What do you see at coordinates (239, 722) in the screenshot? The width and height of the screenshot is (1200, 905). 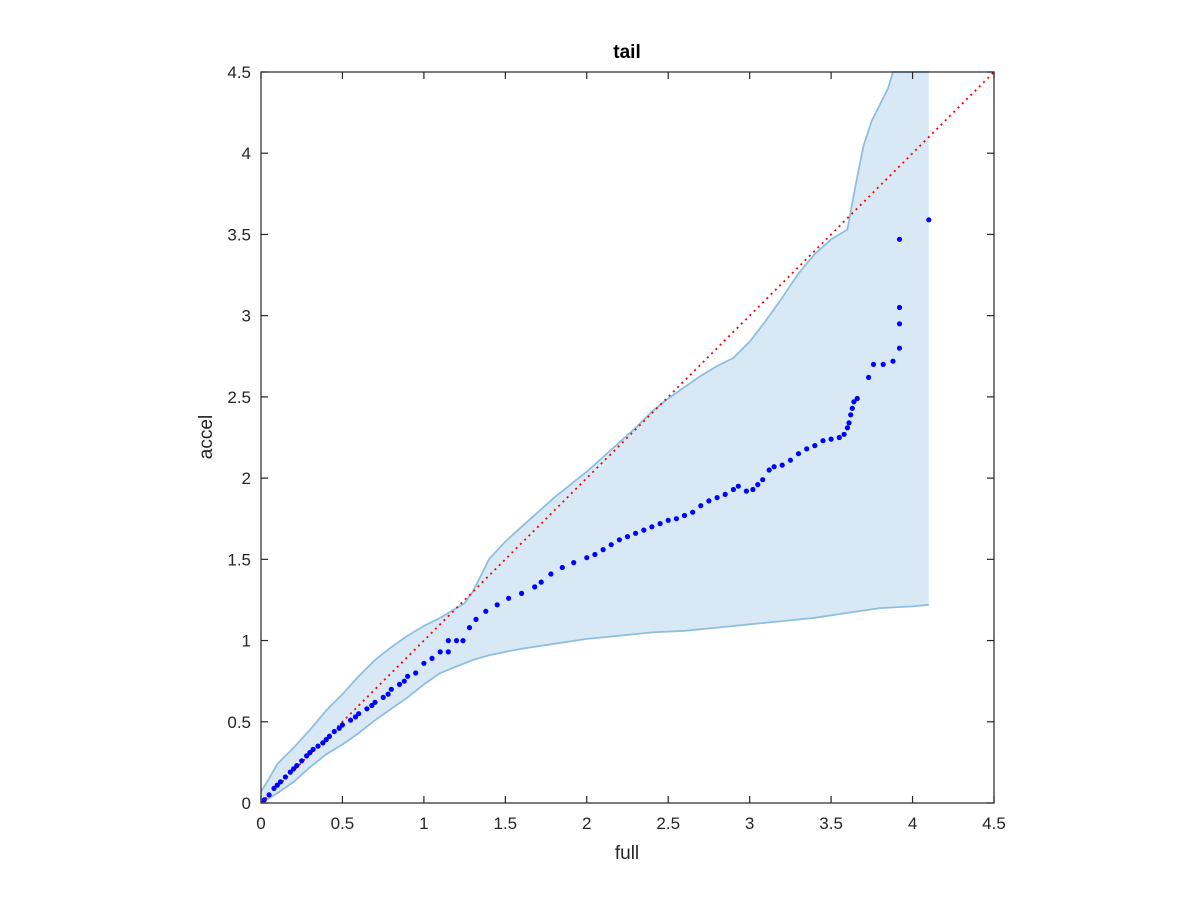 I see `y-tick-label: 0.5` at bounding box center [239, 722].